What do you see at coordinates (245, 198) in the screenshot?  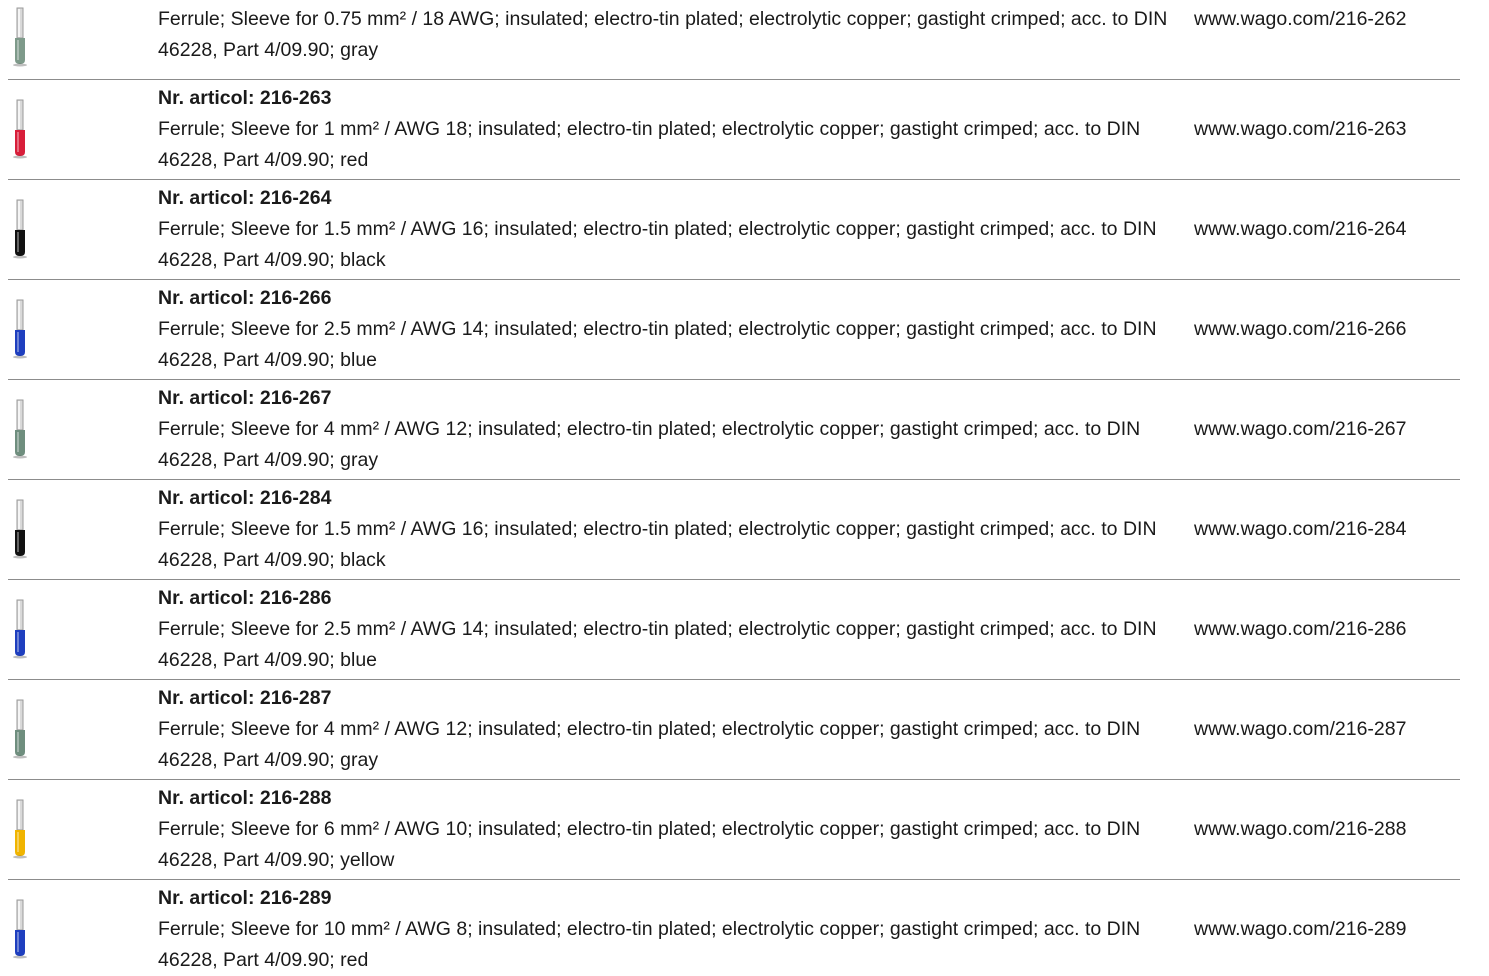 I see `article-number: Nr. articol: 216-264` at bounding box center [245, 198].